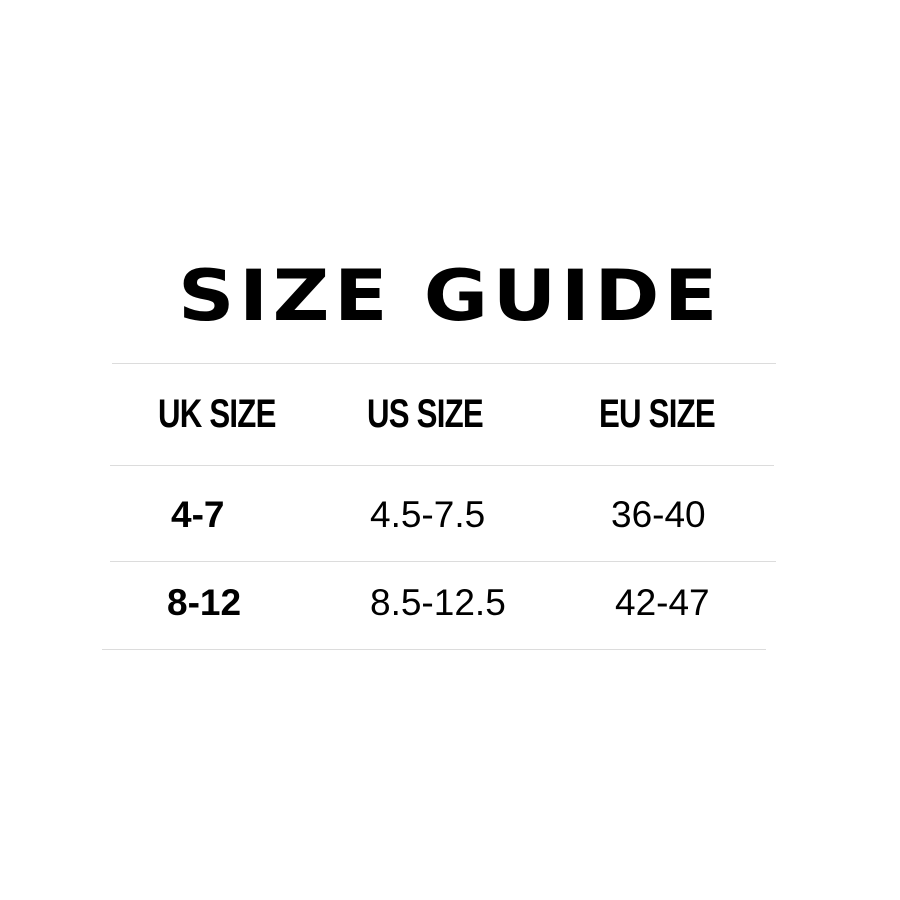 The width and height of the screenshot is (900, 900). Describe the element at coordinates (217, 414) in the screenshot. I see `header-uk-size: UK SIZE` at that location.